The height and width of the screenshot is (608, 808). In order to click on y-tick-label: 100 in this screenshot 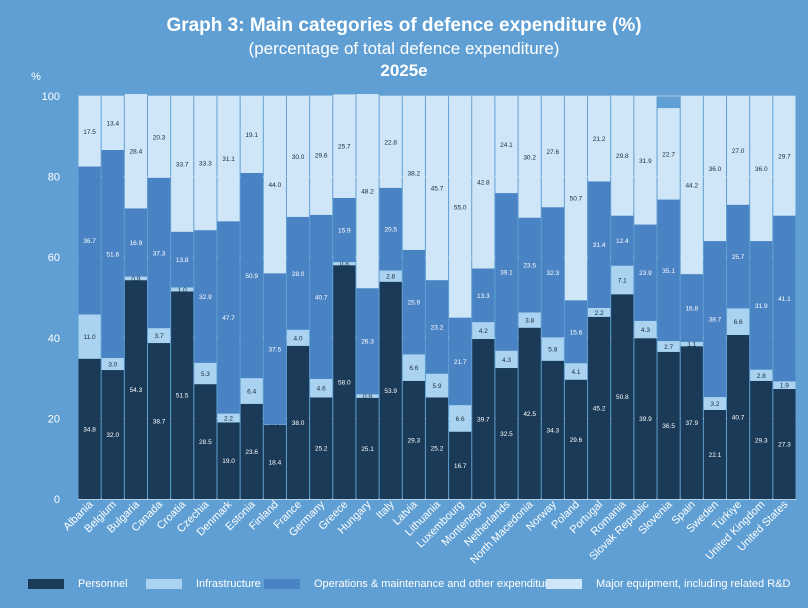, I will do `click(51, 97)`.